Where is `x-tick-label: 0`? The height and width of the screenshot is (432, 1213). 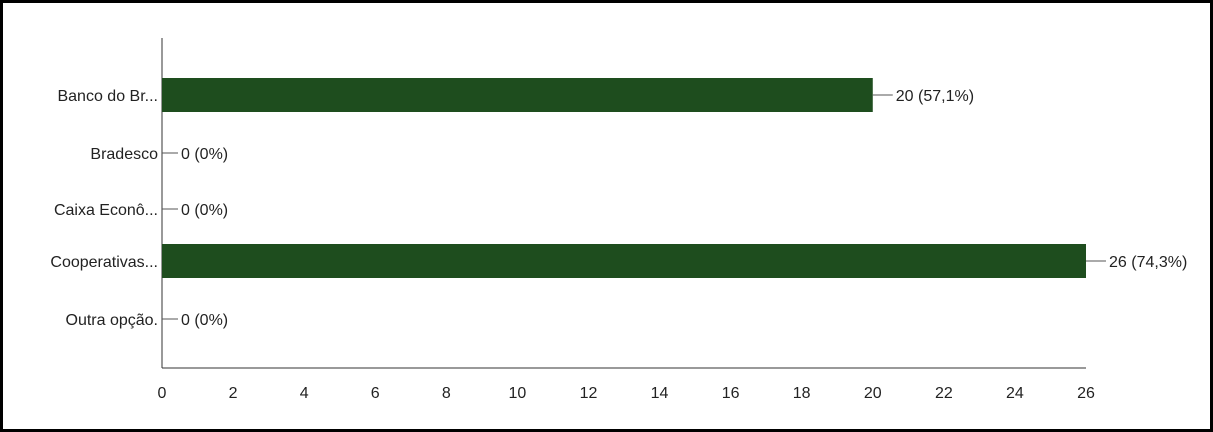
x-tick-label: 0 is located at coordinates (162, 393).